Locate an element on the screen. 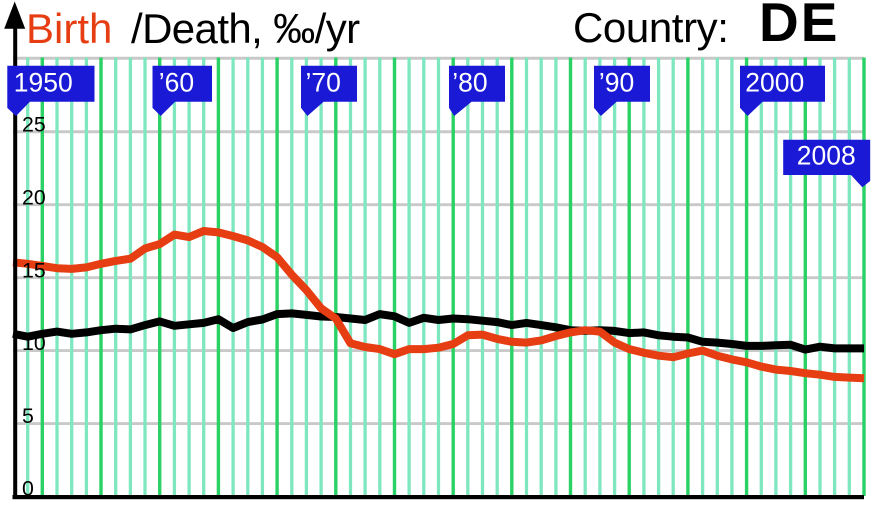  svg-text: ’90 is located at coordinates (616, 82).